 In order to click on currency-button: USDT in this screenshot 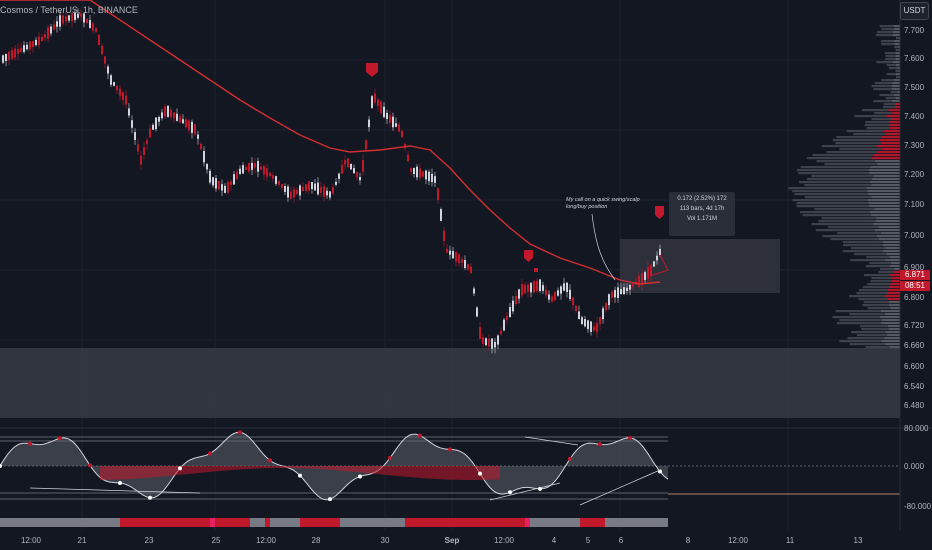, I will do `click(914, 11)`.